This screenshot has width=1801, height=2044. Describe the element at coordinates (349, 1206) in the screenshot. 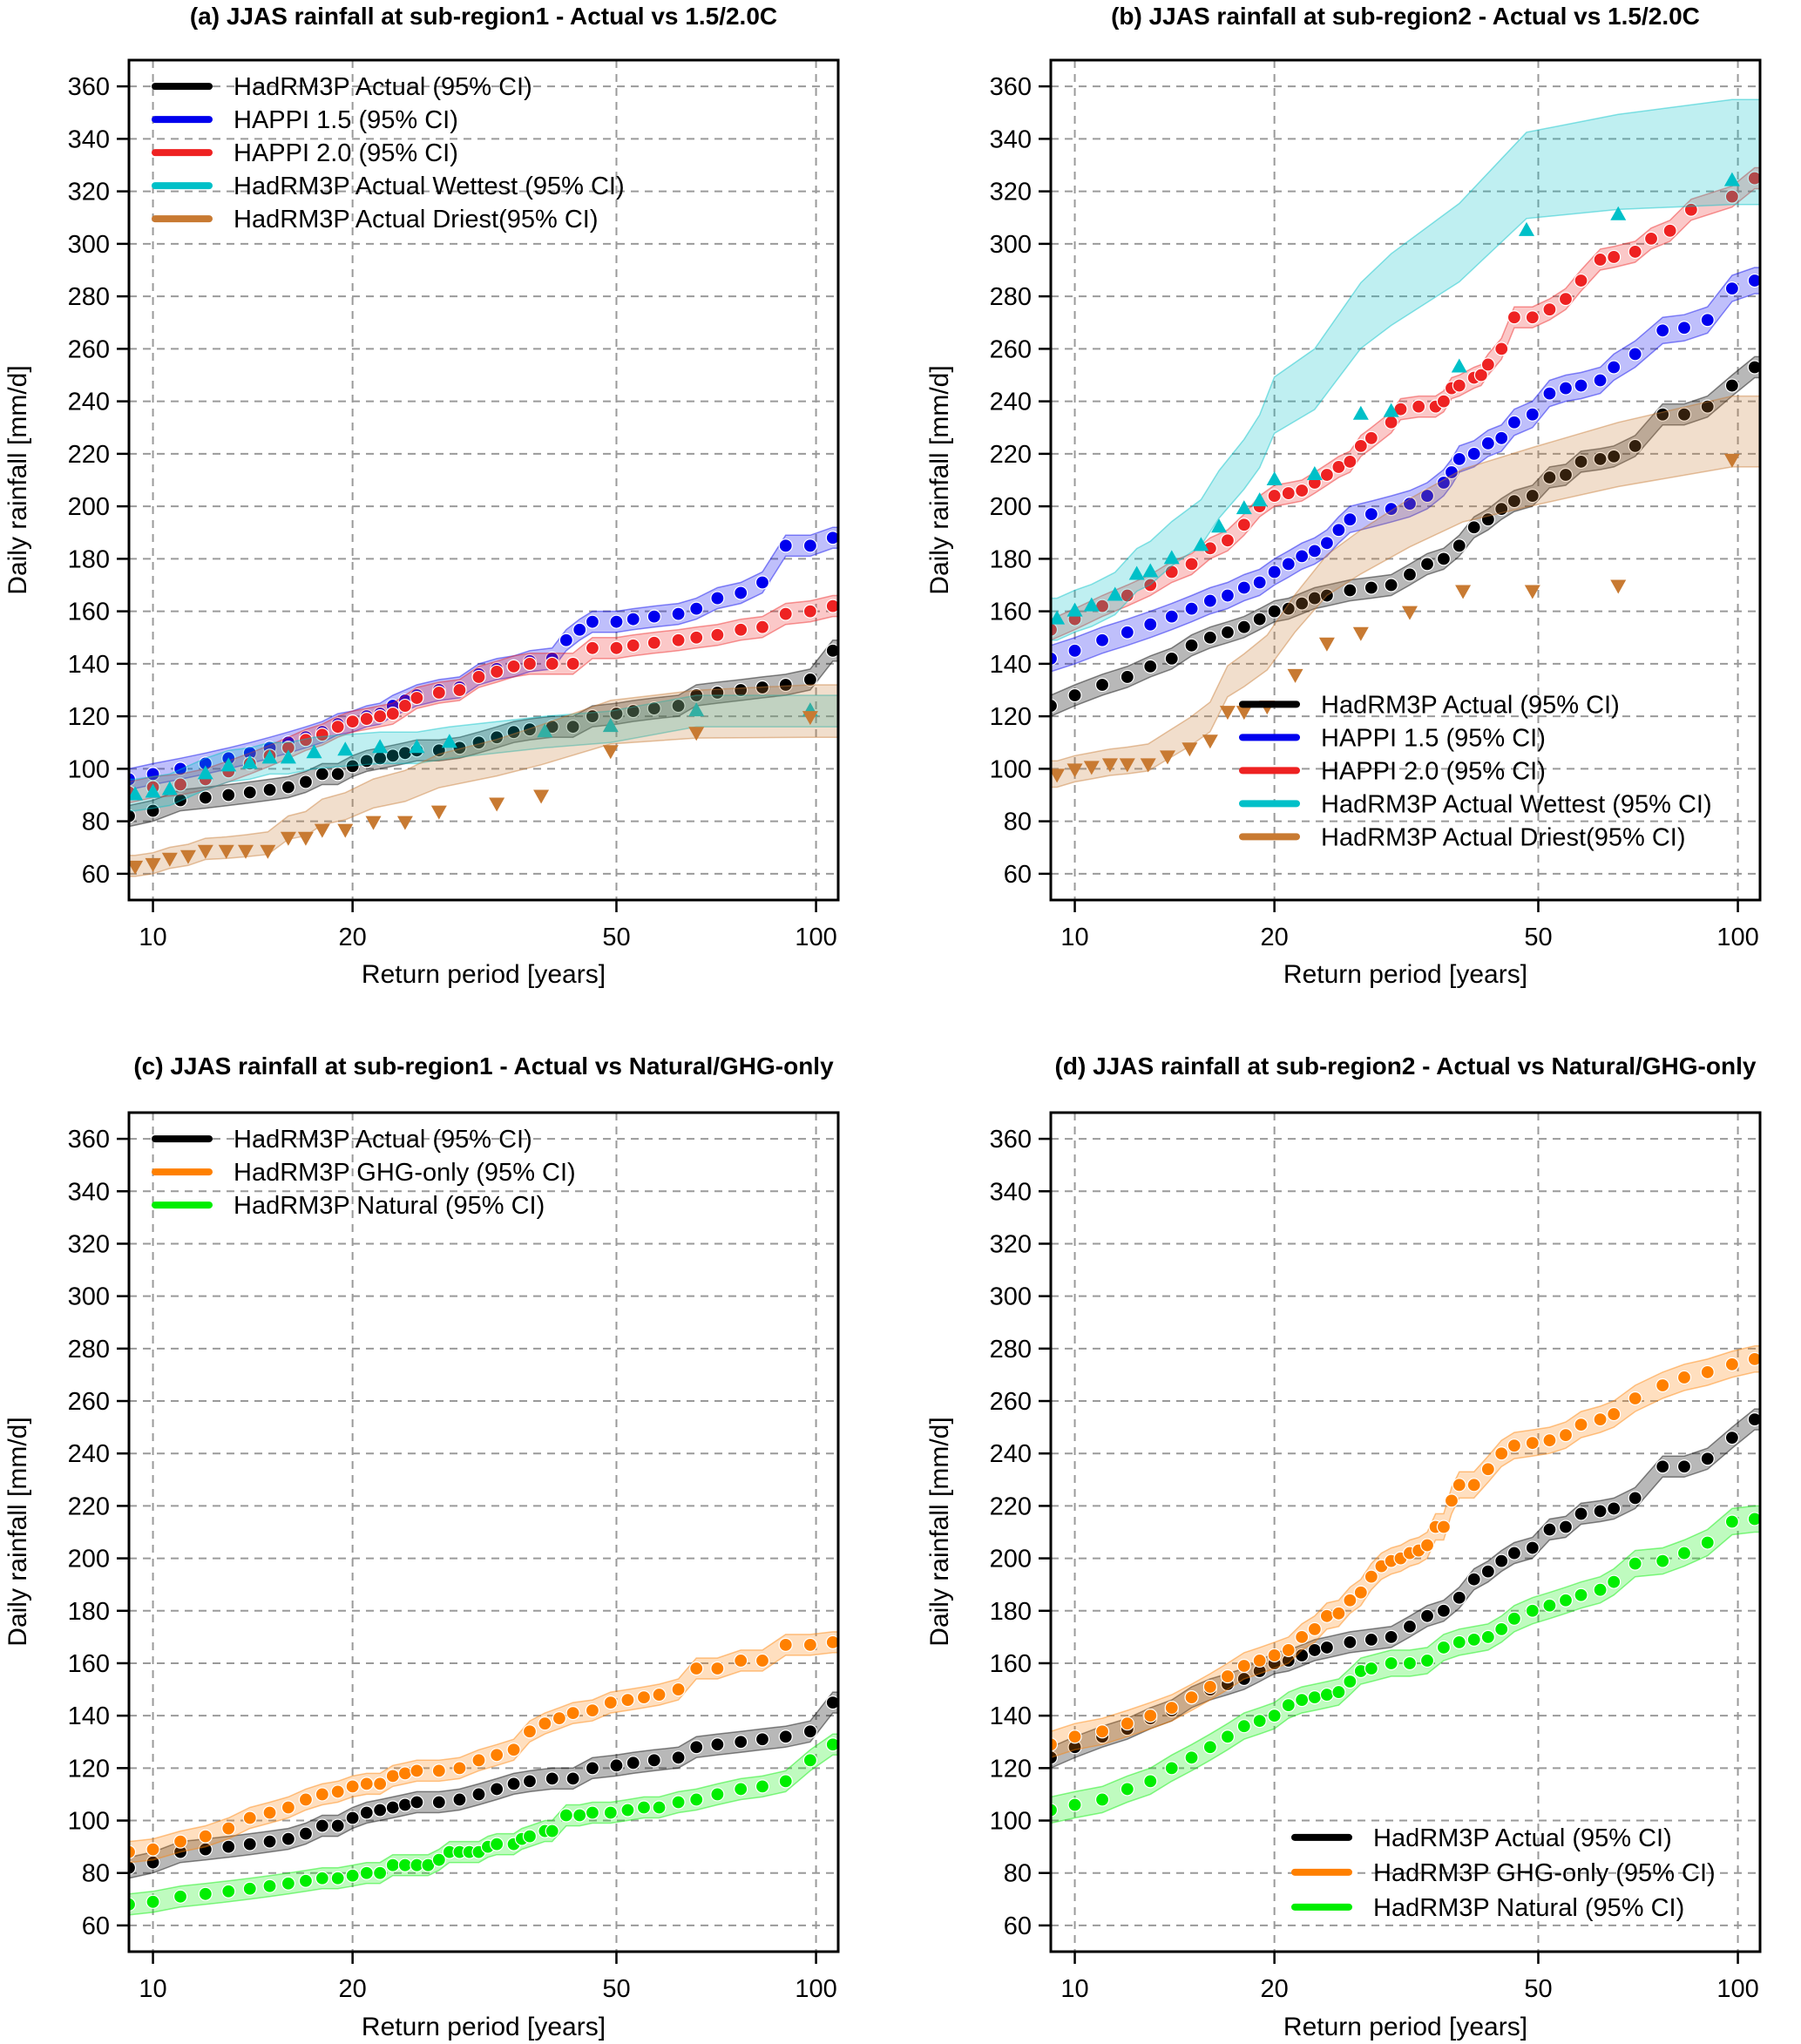

I see `legend-item: HadRM3P Natural (95% CI)` at that location.